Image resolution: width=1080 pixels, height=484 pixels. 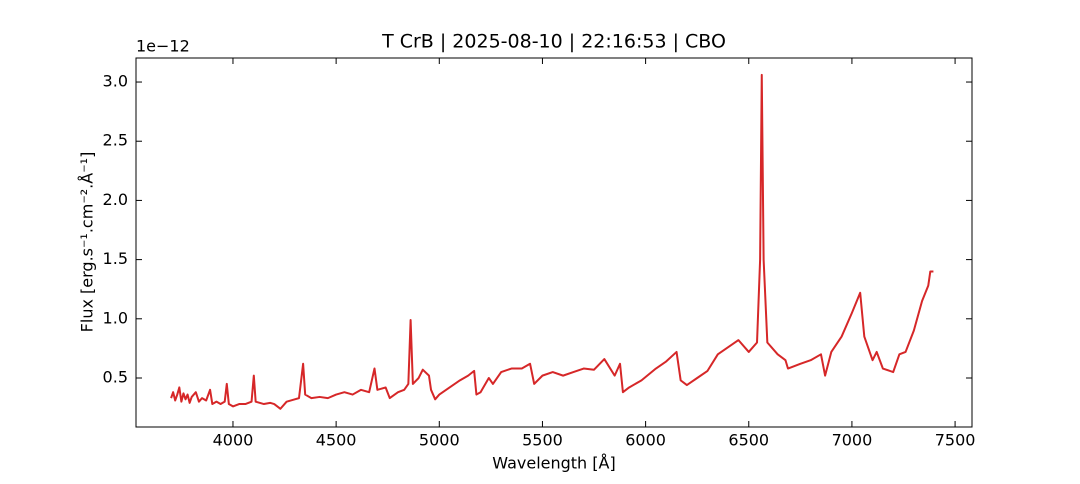 I want to click on x-axis-label: Wavelength [Å], so click(x=553, y=463).